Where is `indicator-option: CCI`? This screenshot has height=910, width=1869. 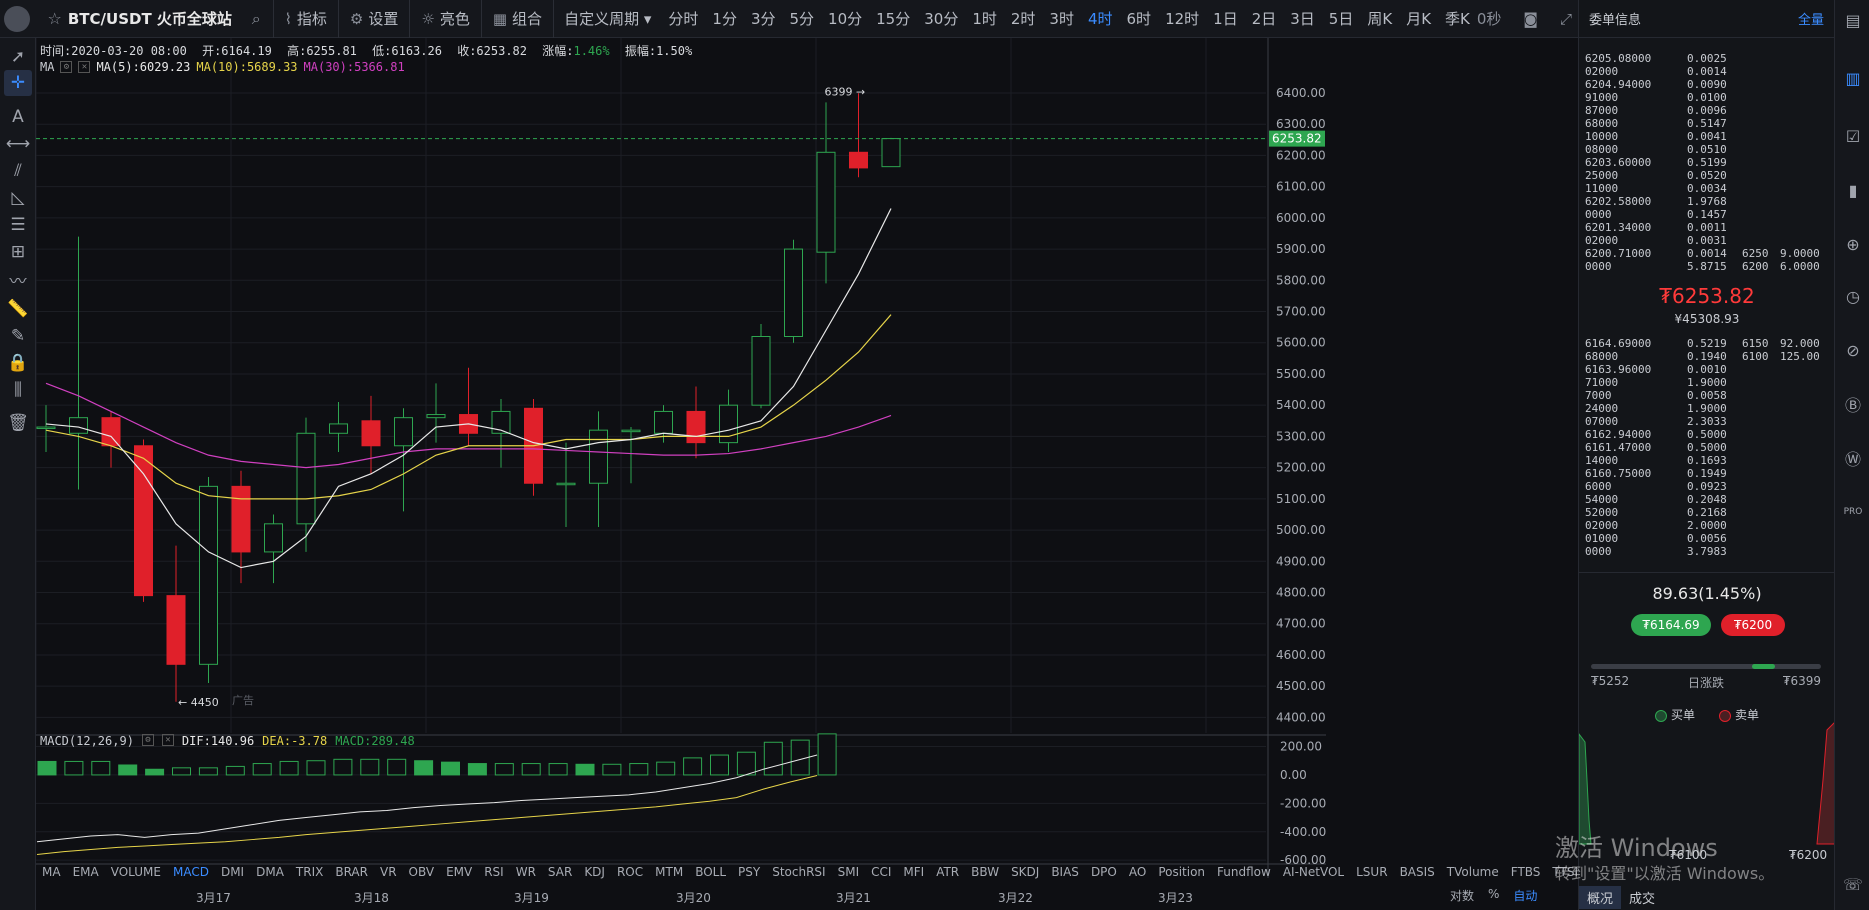
indicator-option: CCI is located at coordinates (881, 872).